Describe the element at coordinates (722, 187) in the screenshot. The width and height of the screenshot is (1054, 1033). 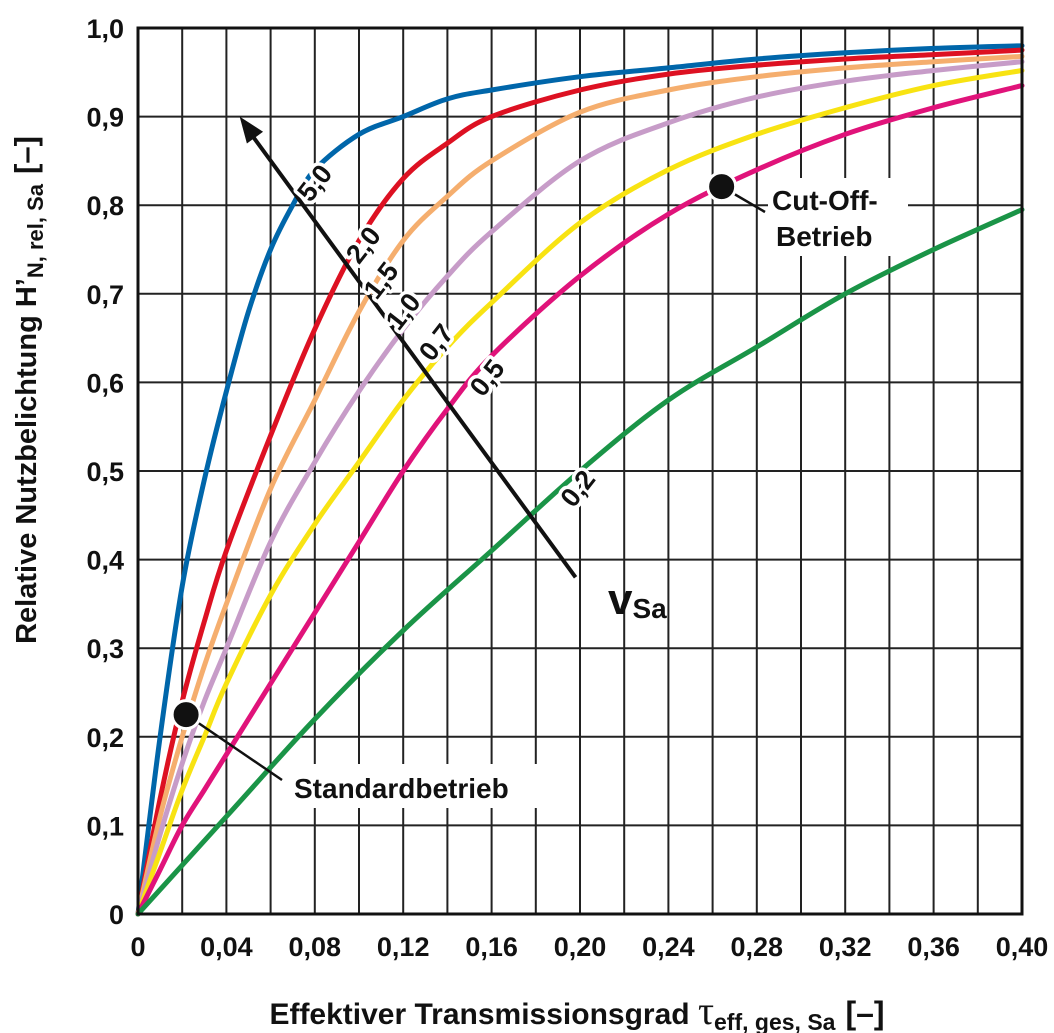
I see `cutoff-marker-dot` at that location.